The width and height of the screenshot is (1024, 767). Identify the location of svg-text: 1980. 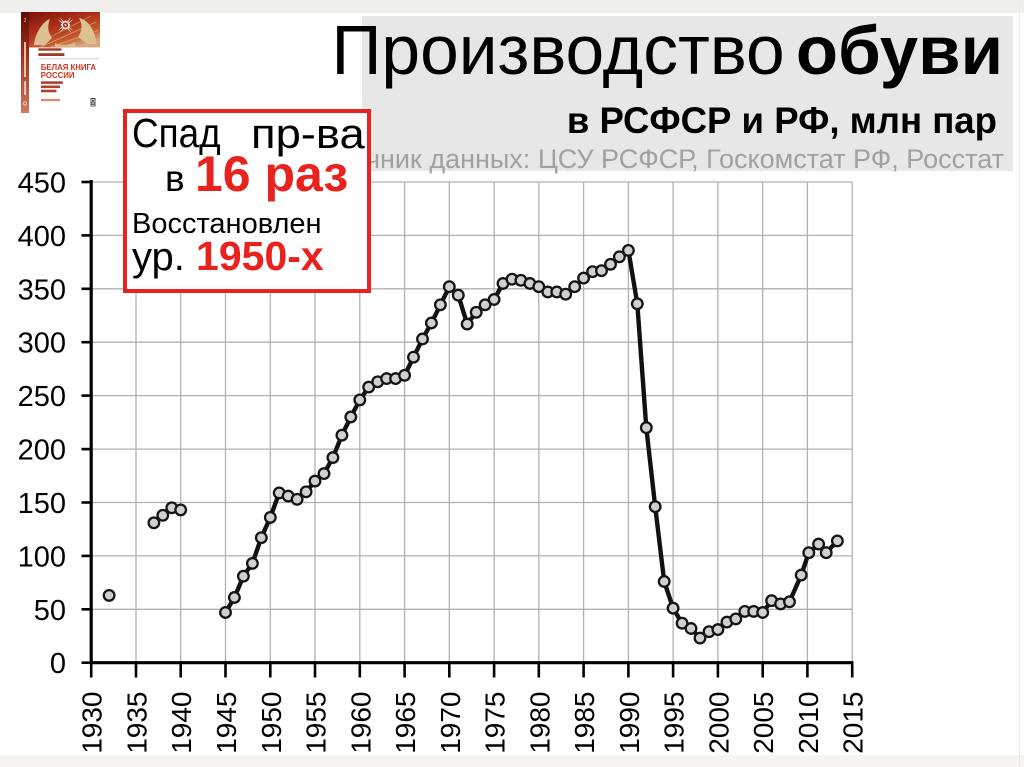
(539, 723).